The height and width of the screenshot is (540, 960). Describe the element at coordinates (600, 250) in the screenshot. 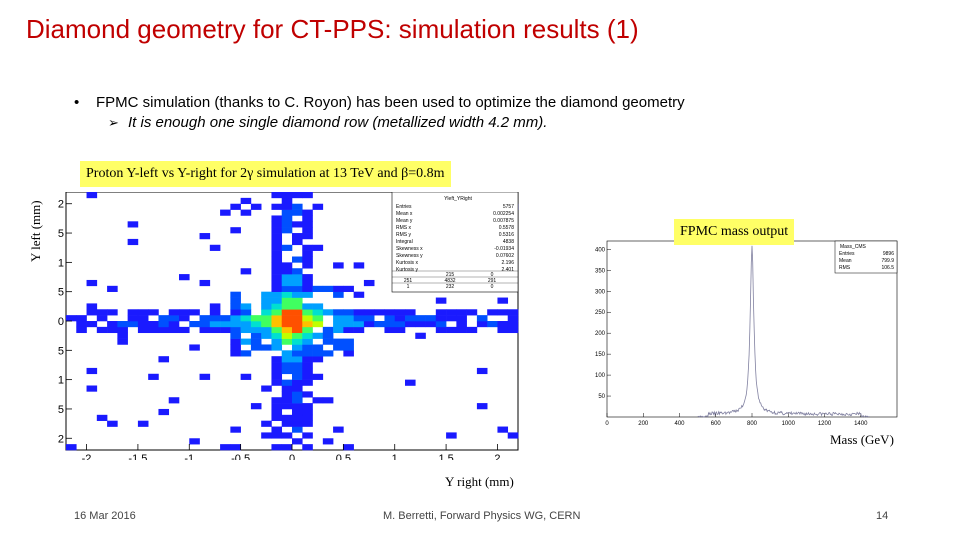

I see `mass-y-tick-label: 400` at that location.